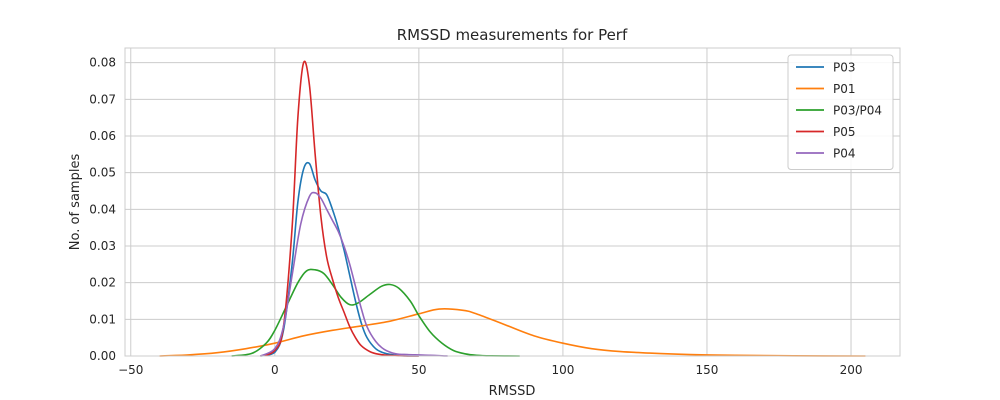  I want to click on y-axis-ticks: 0.00 0.01 0.02 0.03 0.04 0.05 0.06 0.07 0.08, so click(102, 209).